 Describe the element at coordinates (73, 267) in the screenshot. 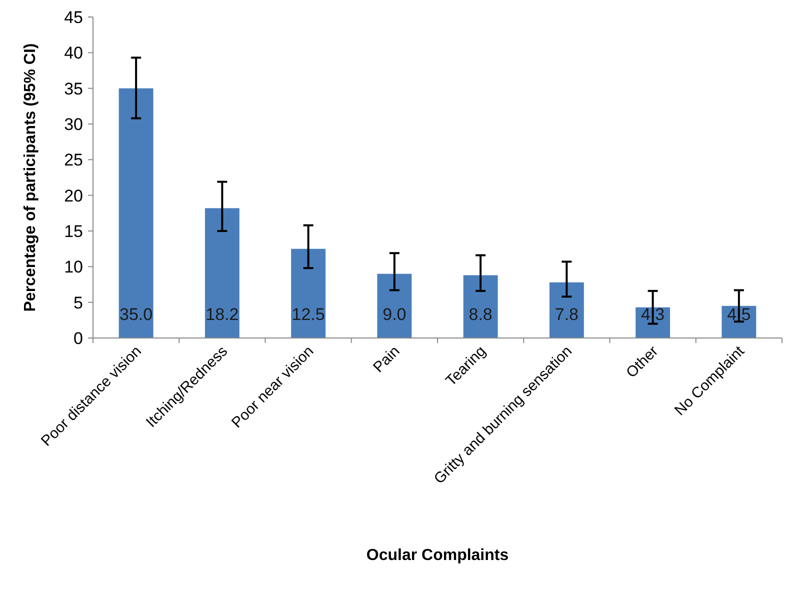

I see `y-tick-label: 10` at that location.